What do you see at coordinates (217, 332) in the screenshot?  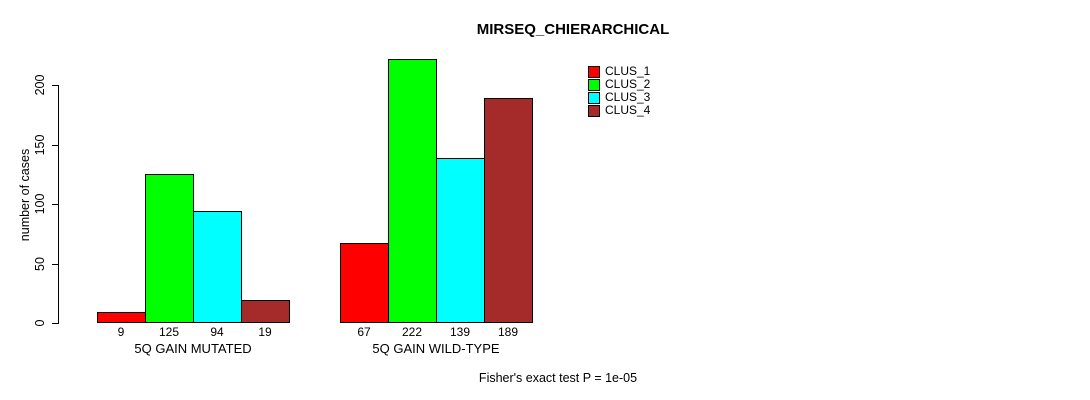 I see `bar-value-label: 94` at bounding box center [217, 332].